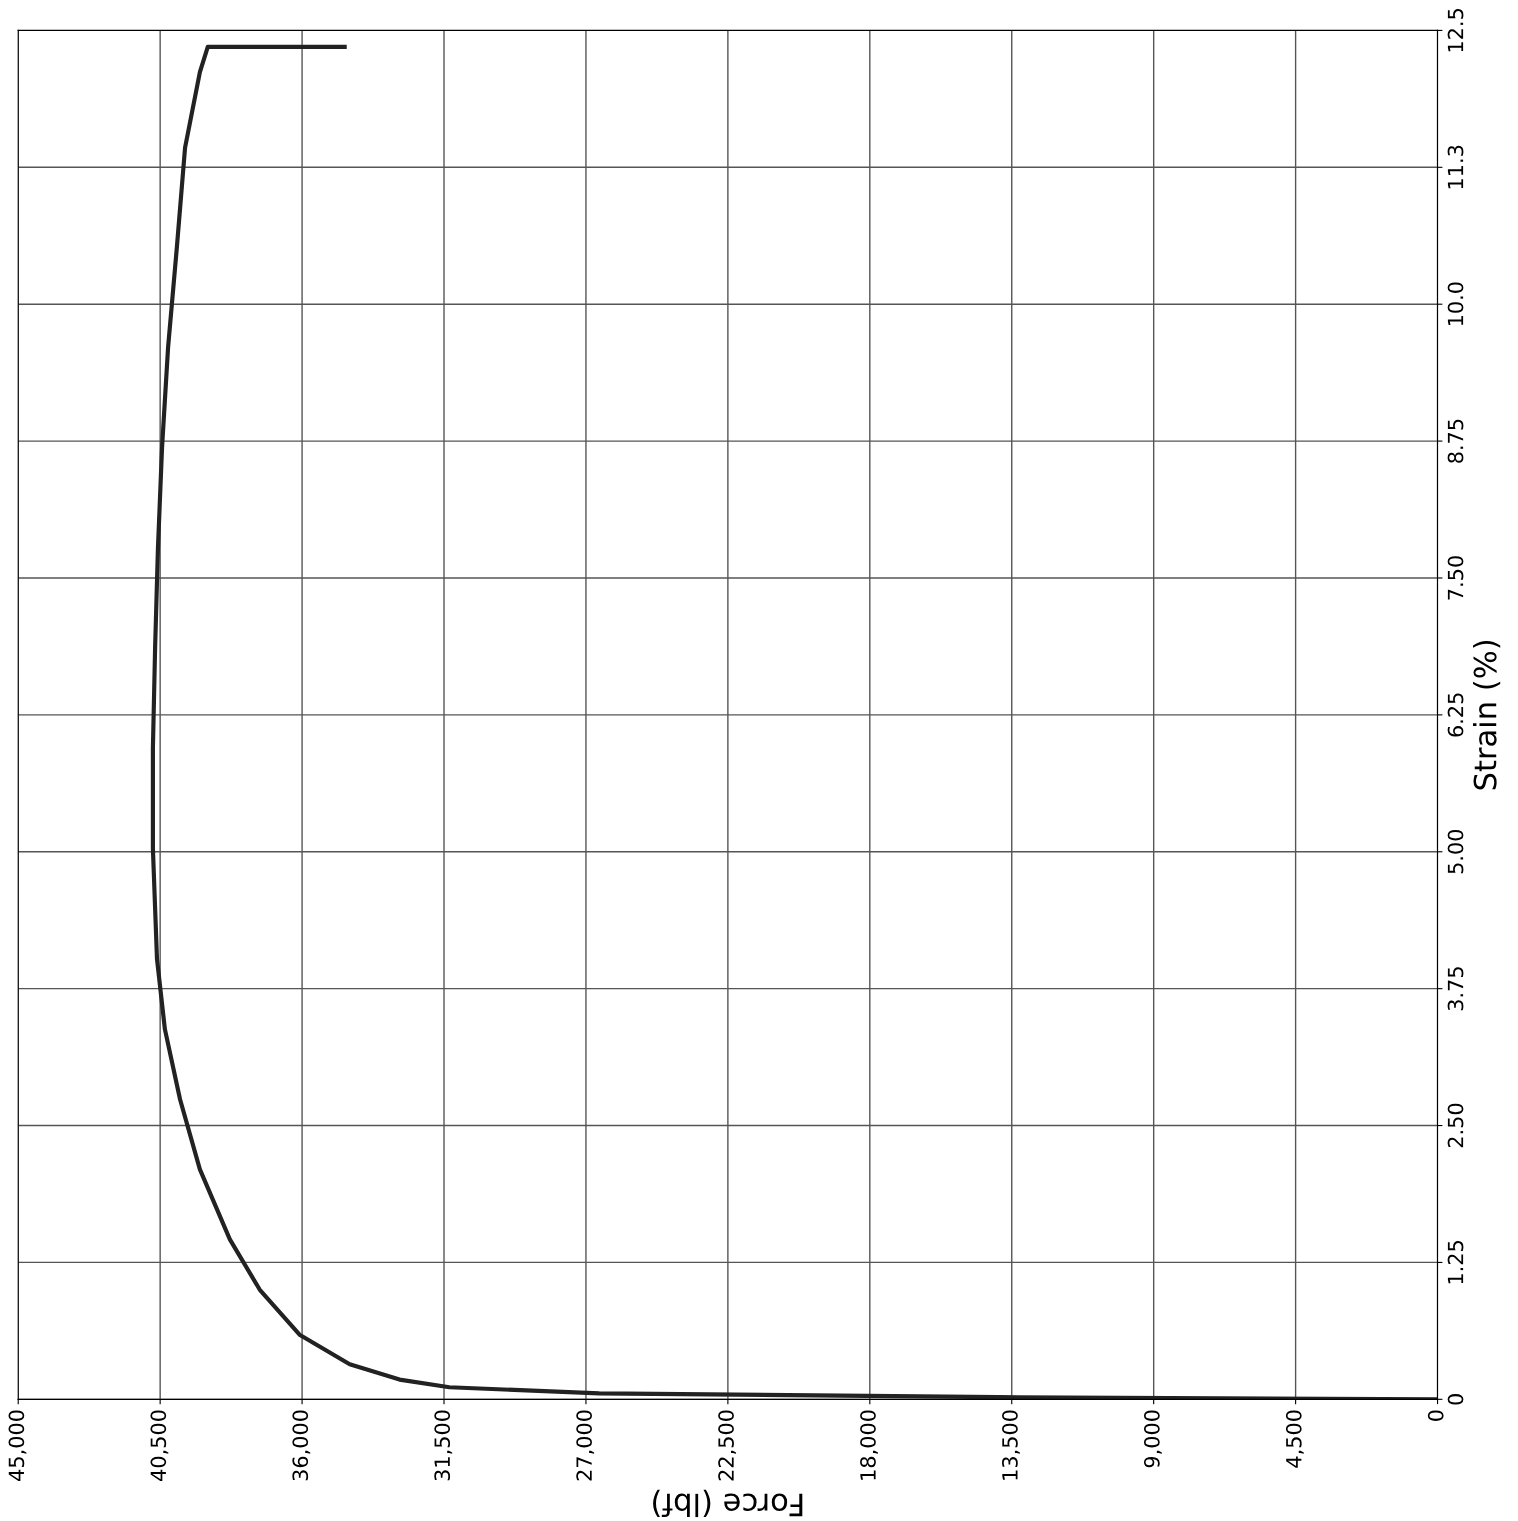 The width and height of the screenshot is (1518, 1521). What do you see at coordinates (1435, 1415) in the screenshot?
I see `x-tick-label: 0` at bounding box center [1435, 1415].